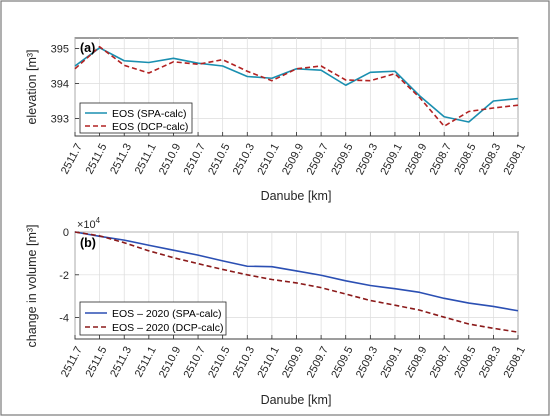  Describe the element at coordinates (87, 48) in the screenshot. I see `chart-a-panel-label: (a)` at that location.